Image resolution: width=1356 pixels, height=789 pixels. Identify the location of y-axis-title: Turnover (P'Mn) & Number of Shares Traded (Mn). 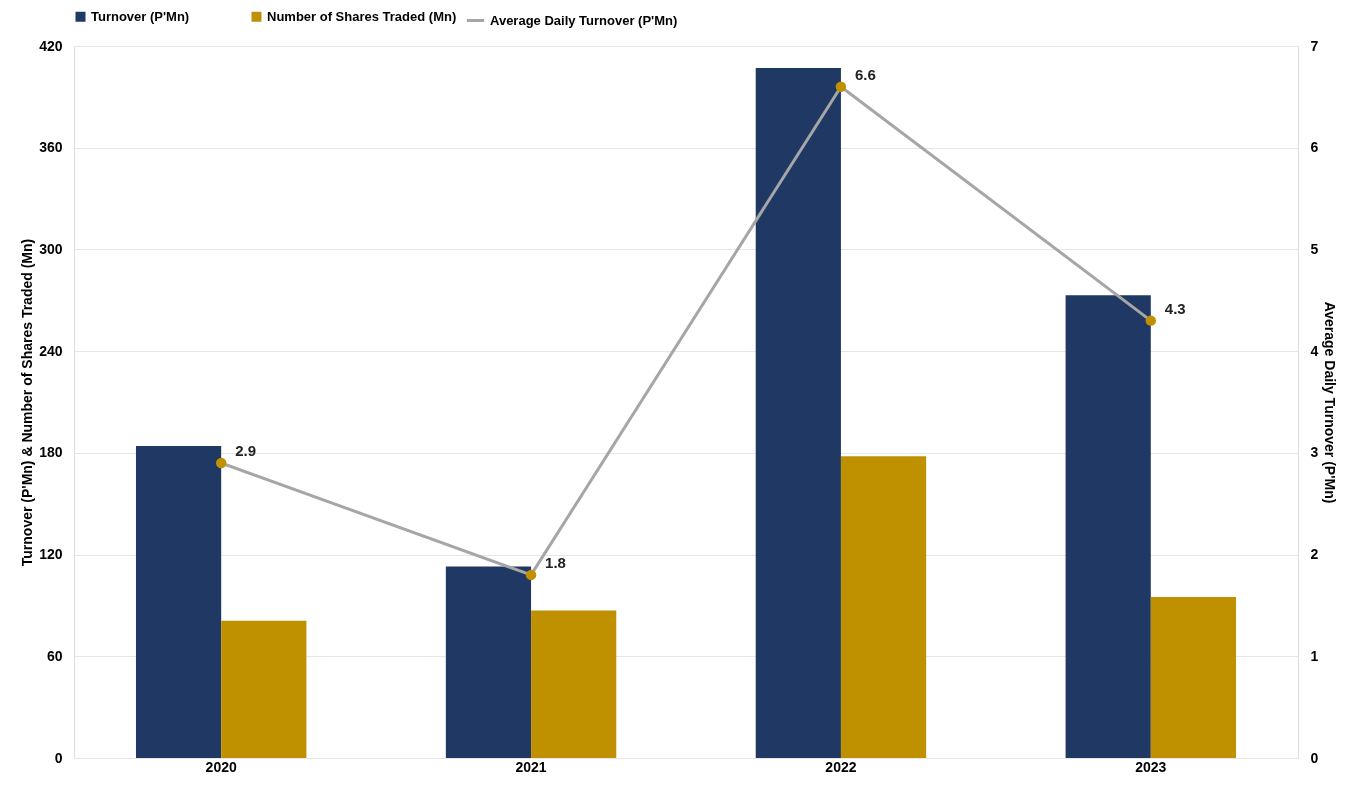
(27, 402).